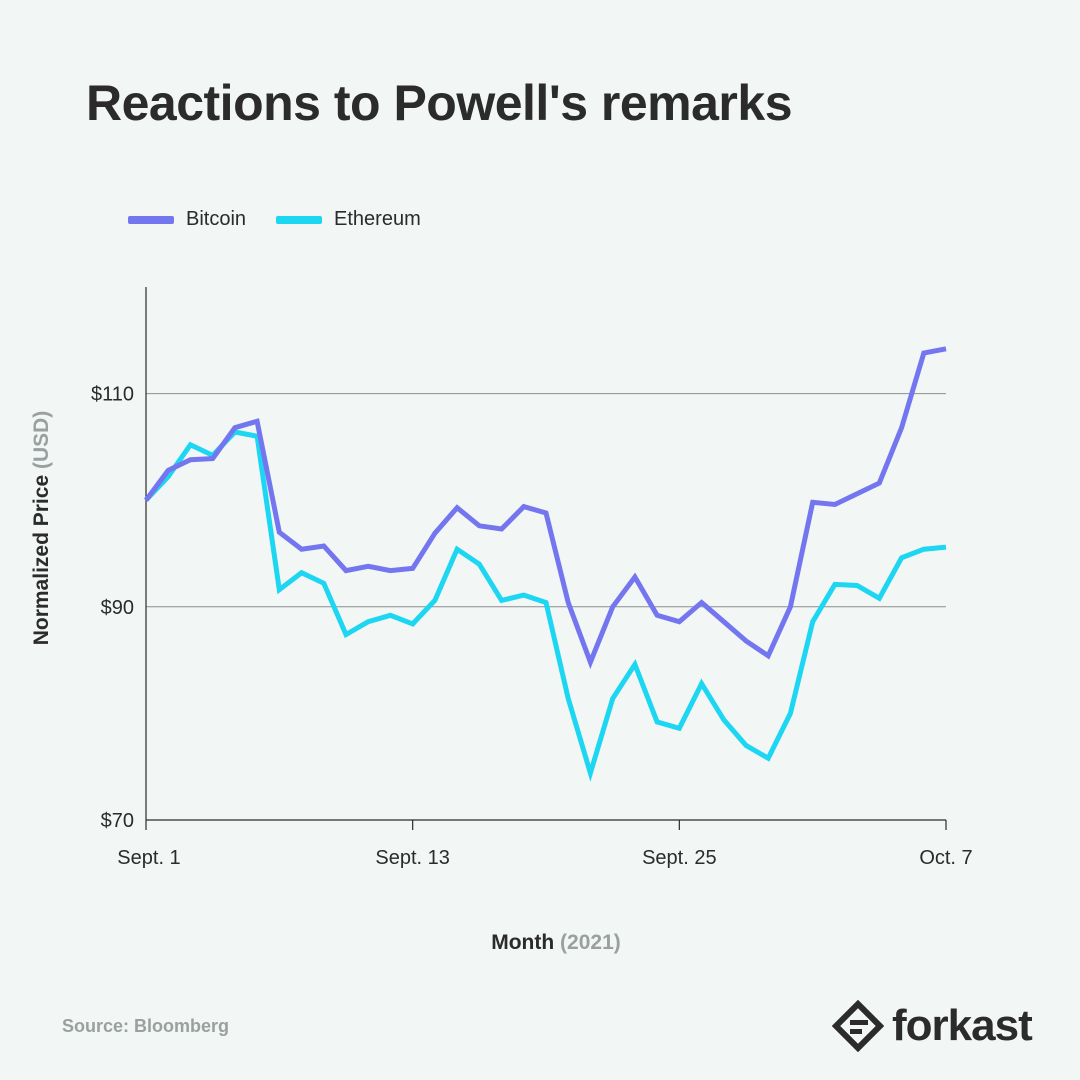 The height and width of the screenshot is (1080, 1080). I want to click on x-axis-title: Month (2021), so click(556, 942).